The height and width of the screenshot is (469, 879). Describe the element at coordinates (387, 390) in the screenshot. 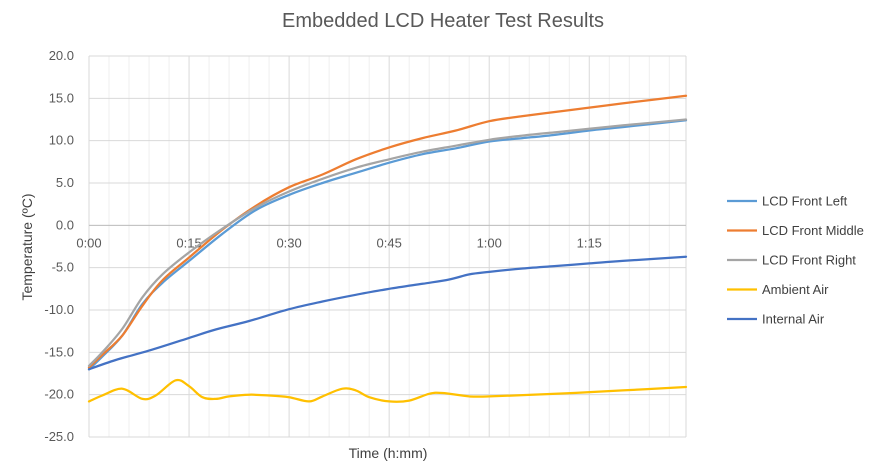

I see `series-line-ambient-air` at that location.